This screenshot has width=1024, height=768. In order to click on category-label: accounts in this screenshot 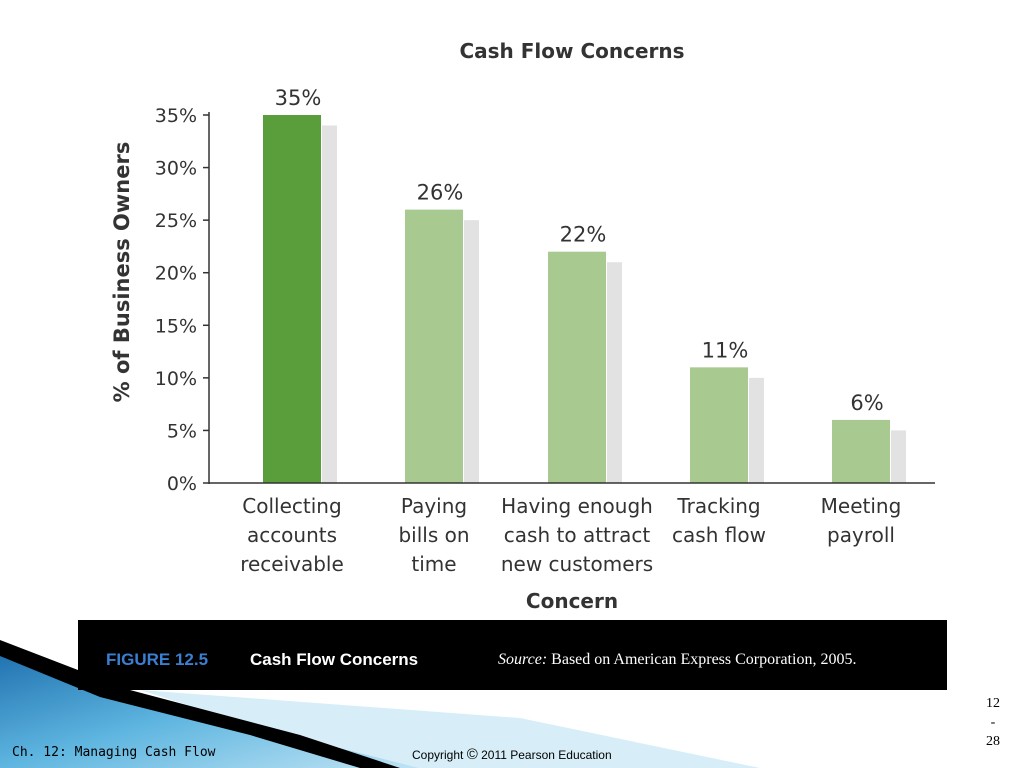, I will do `click(292, 535)`.